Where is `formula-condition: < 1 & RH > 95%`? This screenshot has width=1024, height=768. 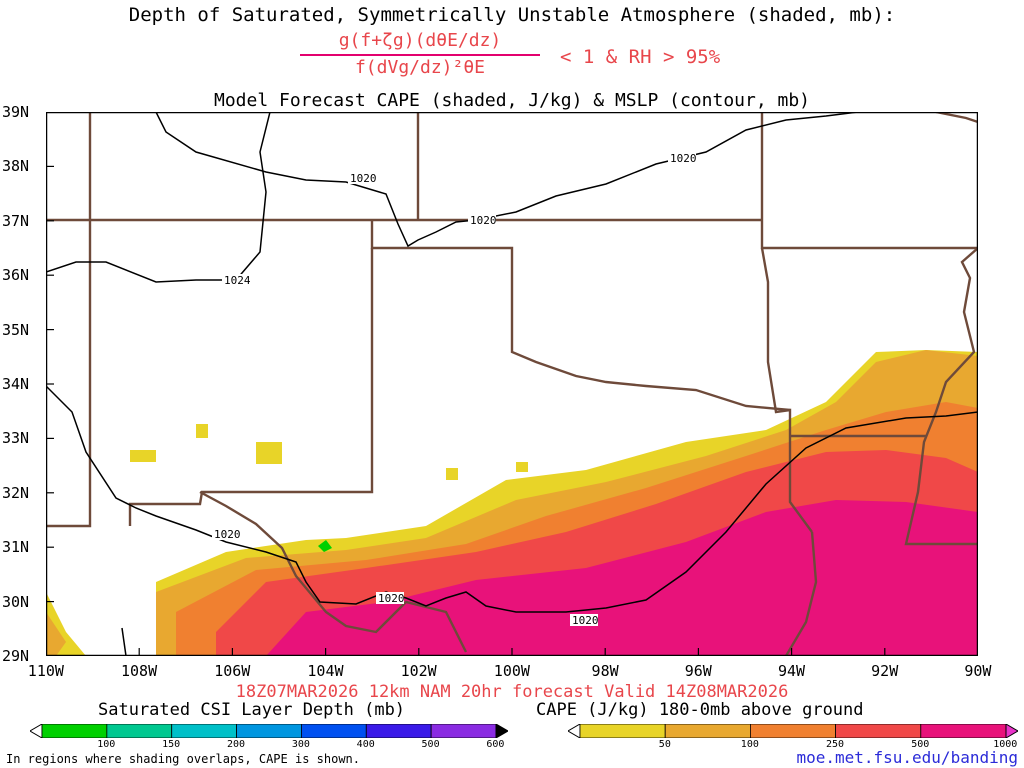
formula-condition: < 1 & RH > 95% is located at coordinates (640, 57).